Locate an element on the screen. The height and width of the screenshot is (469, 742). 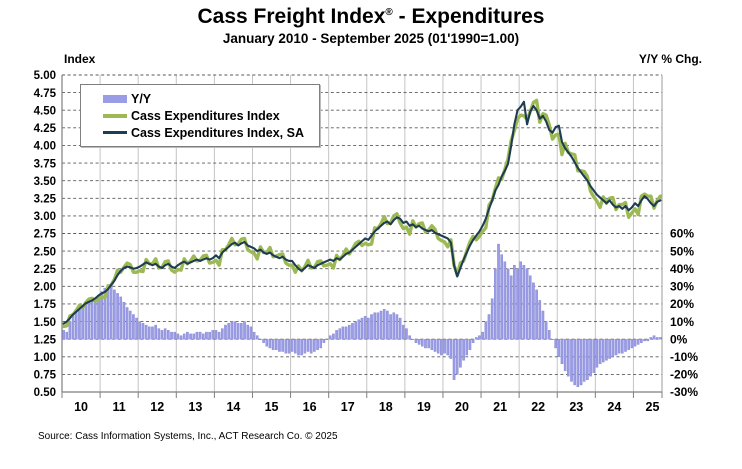
svg-text: 21 is located at coordinates (500, 407).